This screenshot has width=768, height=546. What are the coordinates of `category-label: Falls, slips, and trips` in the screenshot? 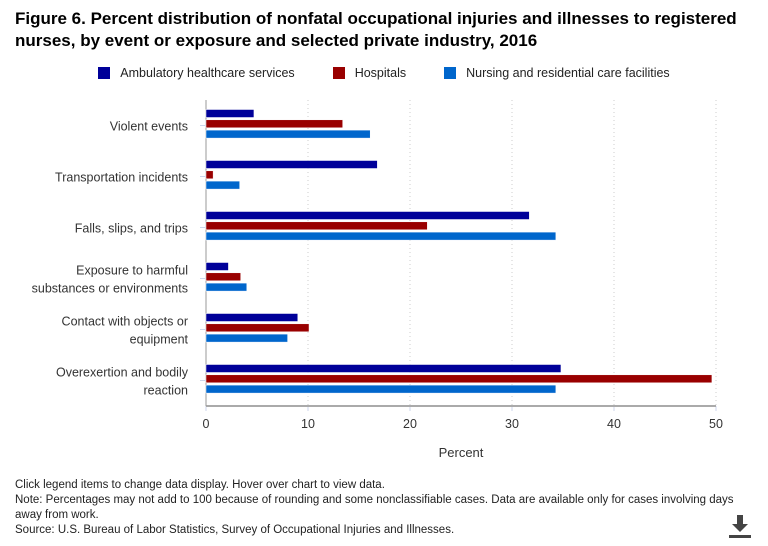 It's located at (131, 229).